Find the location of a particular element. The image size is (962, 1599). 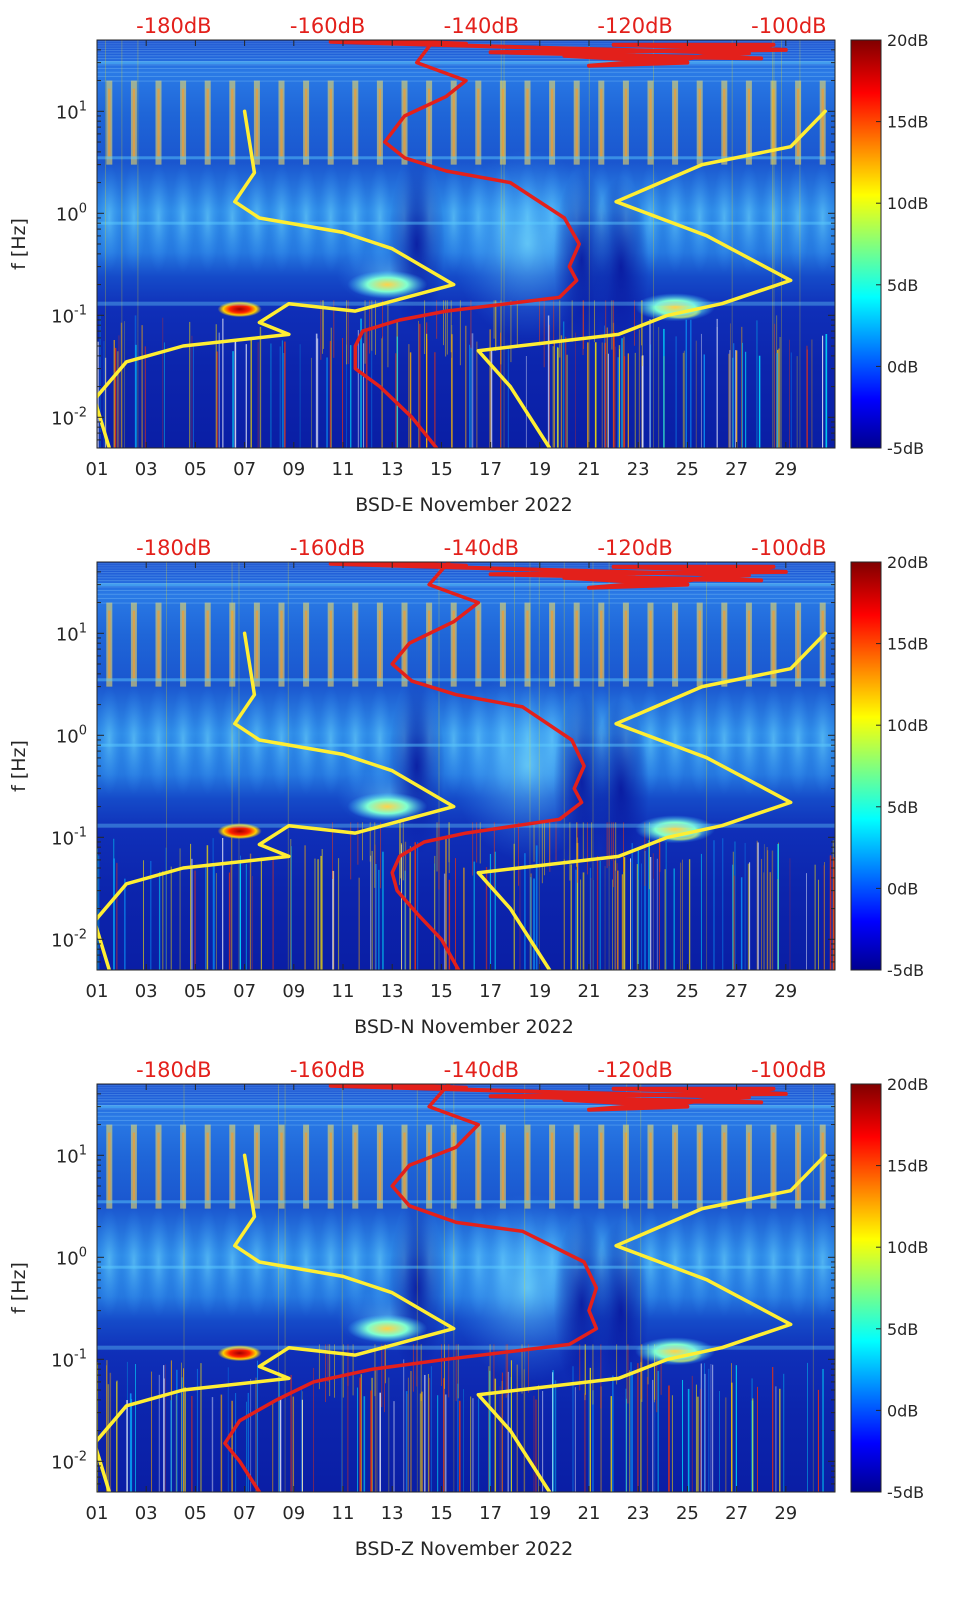

top-axis-label: -160dB is located at coordinates (327, 548).